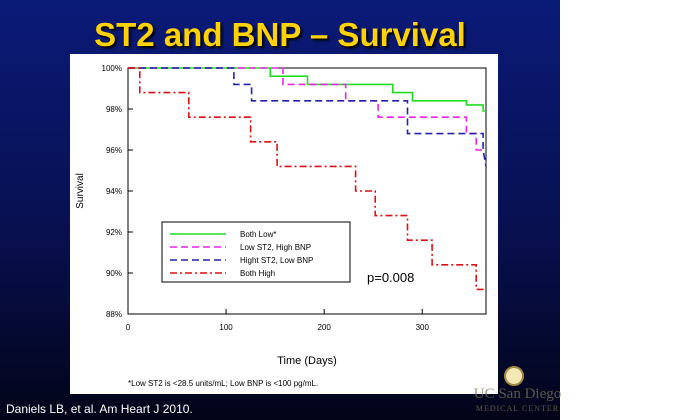 The image size is (697, 420). Describe the element at coordinates (276, 260) in the screenshot. I see `legend-label: Hight ST2, Low BNP` at that location.